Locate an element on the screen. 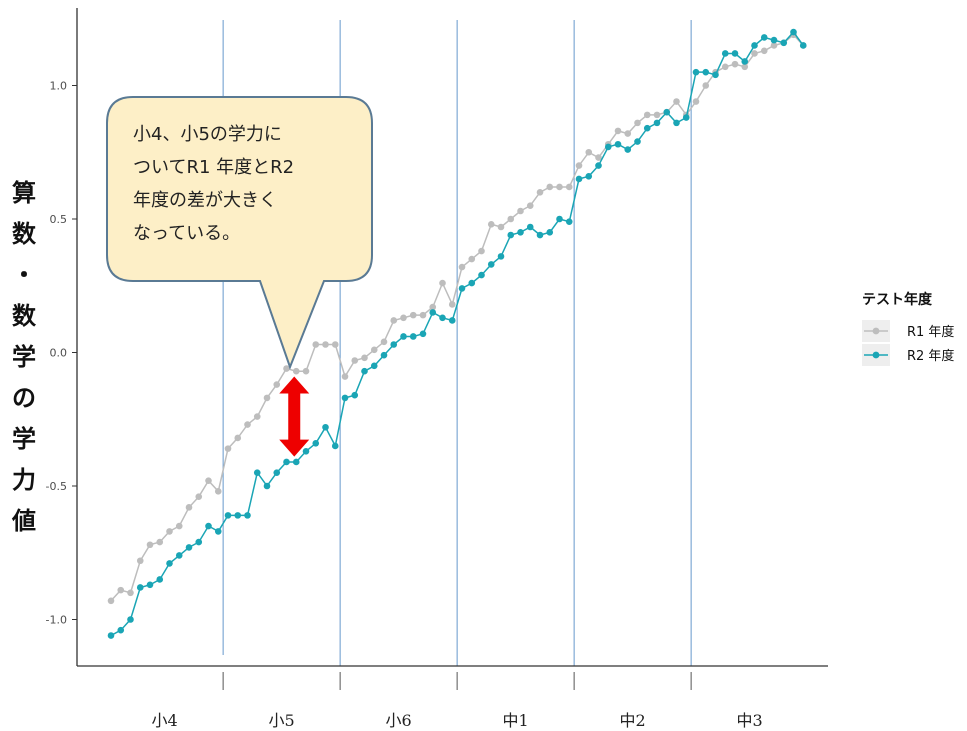 This screenshot has width=967, height=731. callout-line-3: 年度の差が大きく is located at coordinates (205, 200).